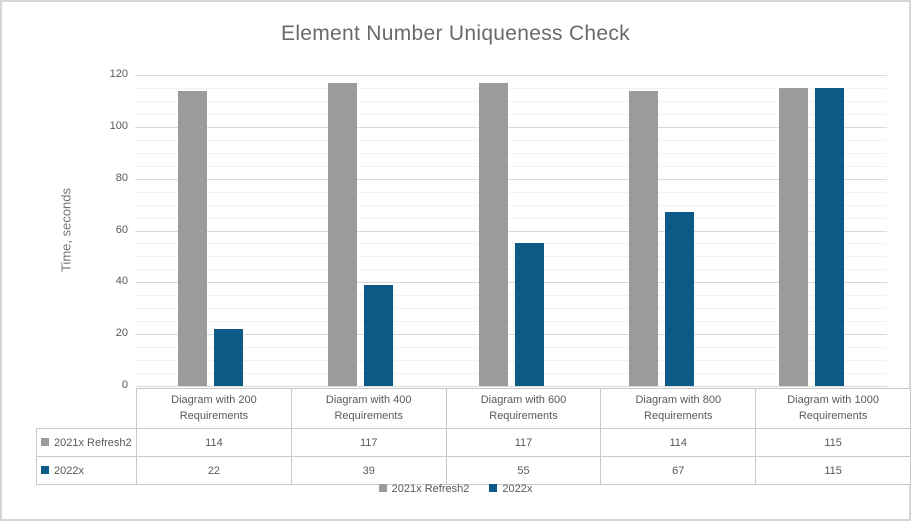  Describe the element at coordinates (523, 470) in the screenshot. I see `value-cell: 55` at that location.